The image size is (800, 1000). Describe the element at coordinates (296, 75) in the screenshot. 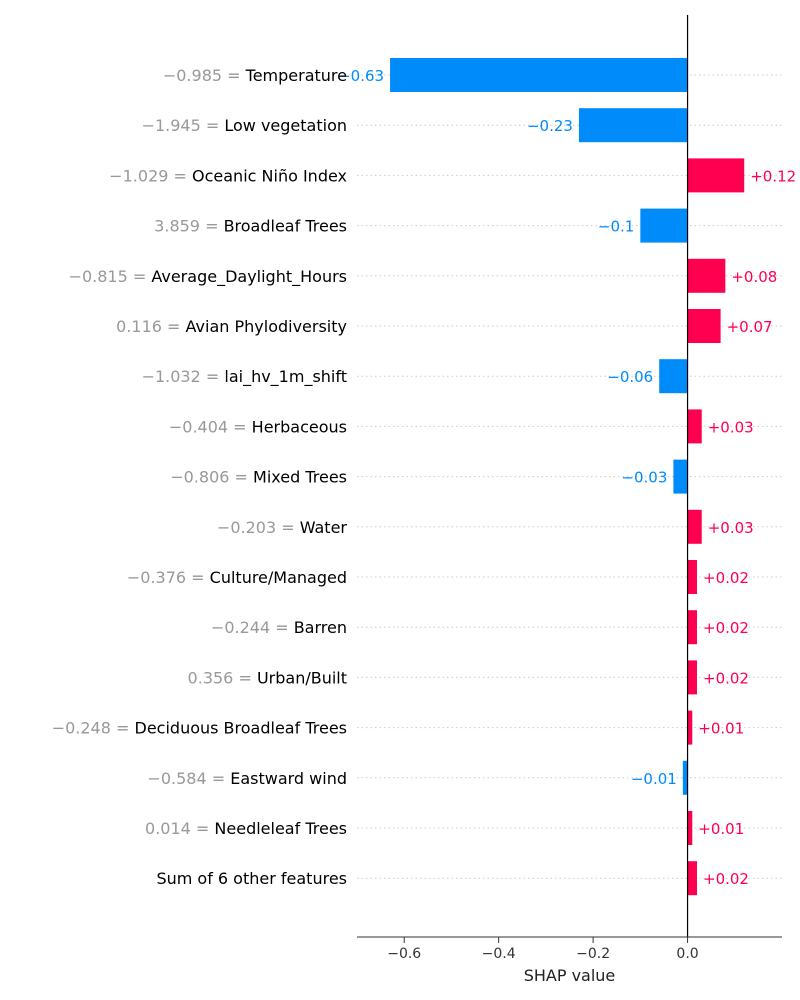

I see `feature-name: Temperature` at that location.